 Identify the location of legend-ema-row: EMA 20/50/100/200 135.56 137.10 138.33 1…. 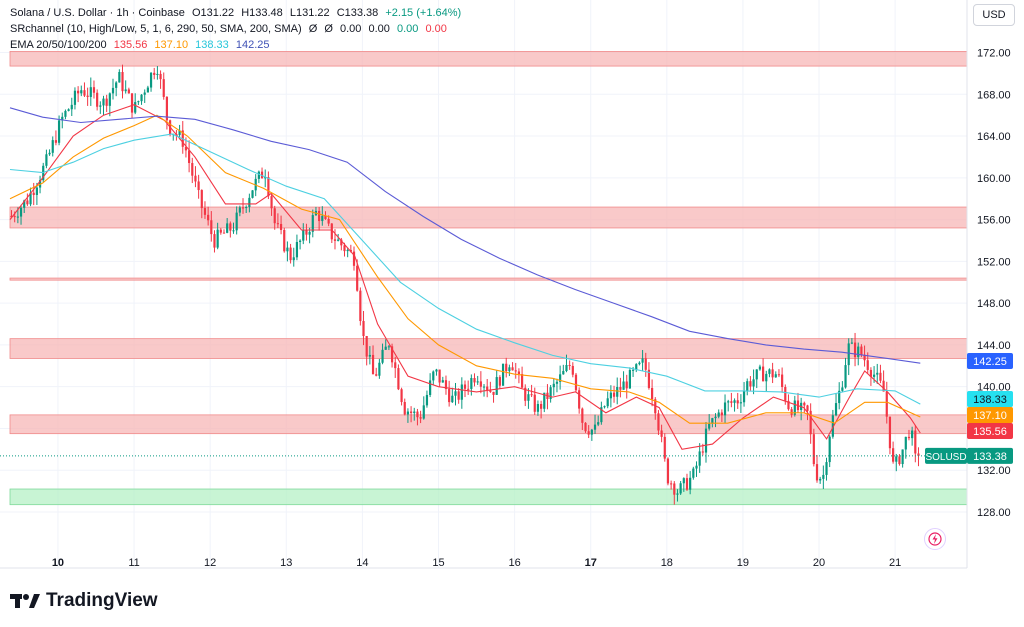
(142, 45).